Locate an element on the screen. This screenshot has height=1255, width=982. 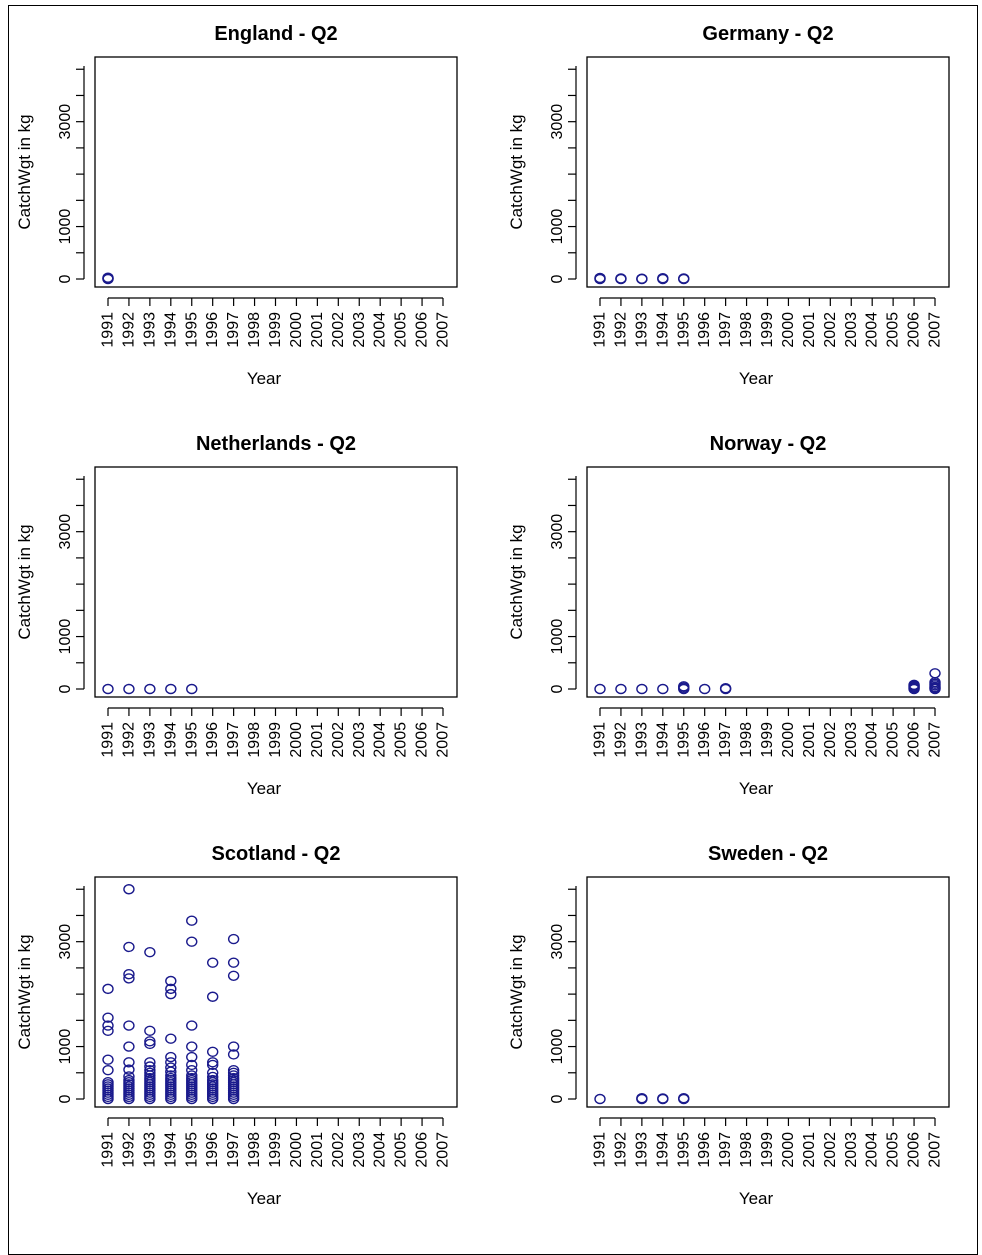
x-tick-label: 2002 is located at coordinates (830, 330).